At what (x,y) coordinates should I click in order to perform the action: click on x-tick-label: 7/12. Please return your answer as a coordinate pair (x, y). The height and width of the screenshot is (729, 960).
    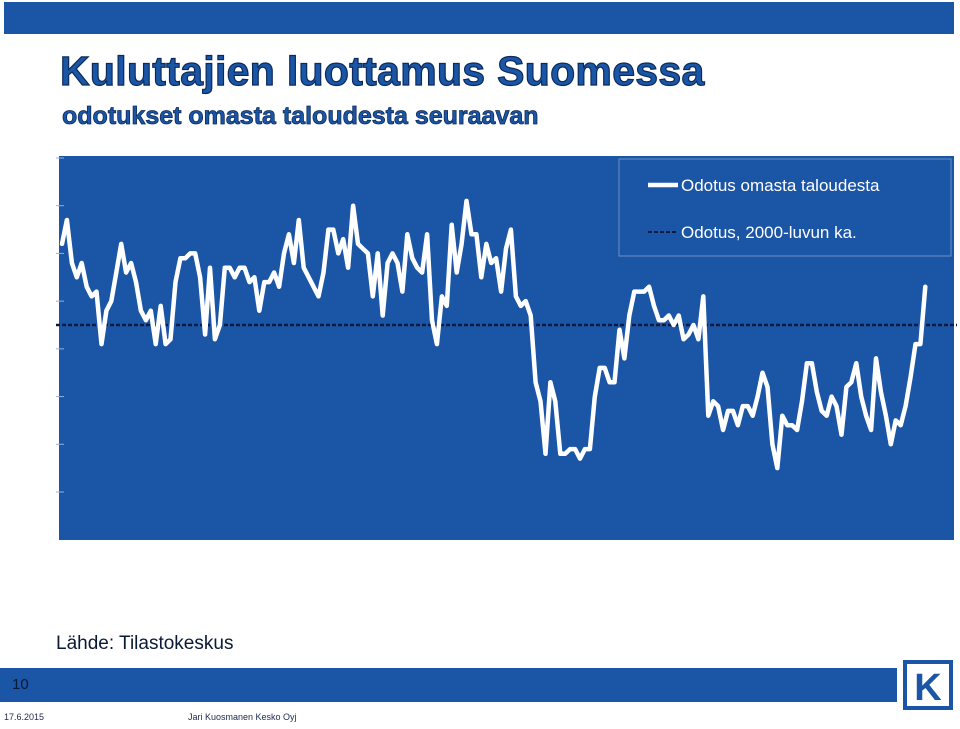
    Looking at the image, I should click on (802, 580).